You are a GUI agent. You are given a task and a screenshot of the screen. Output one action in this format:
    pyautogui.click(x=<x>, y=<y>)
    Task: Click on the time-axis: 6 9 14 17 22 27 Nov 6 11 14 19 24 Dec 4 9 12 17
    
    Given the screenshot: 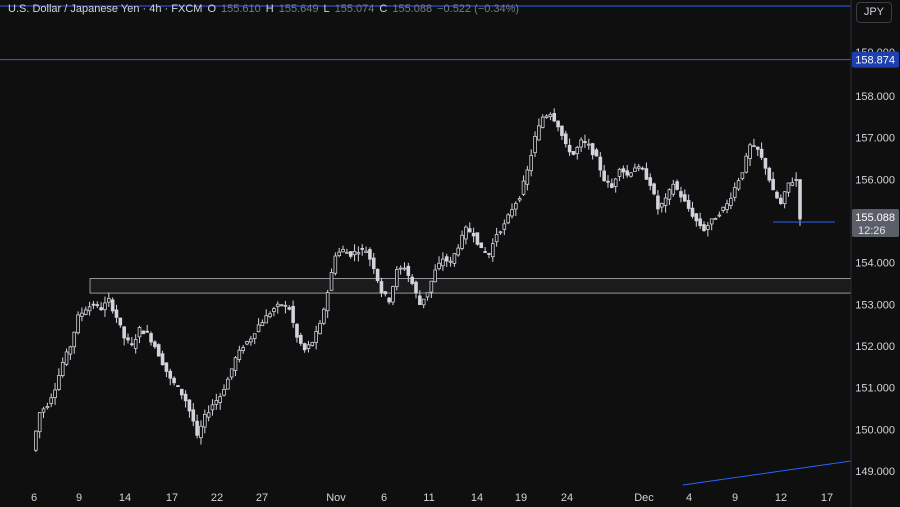 What is the action you would take?
    pyautogui.click(x=432, y=498)
    